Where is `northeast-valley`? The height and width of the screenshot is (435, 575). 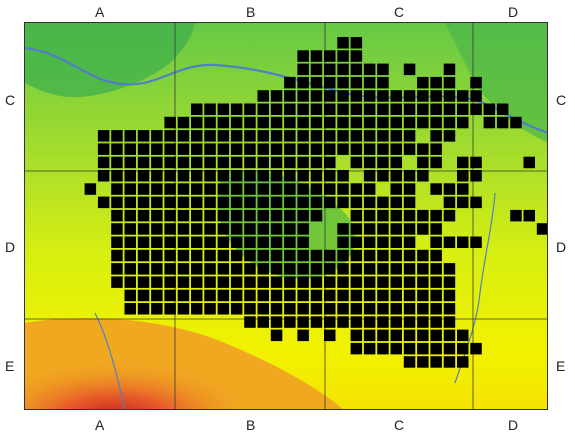 northeast-valley is located at coordinates (496, 83).